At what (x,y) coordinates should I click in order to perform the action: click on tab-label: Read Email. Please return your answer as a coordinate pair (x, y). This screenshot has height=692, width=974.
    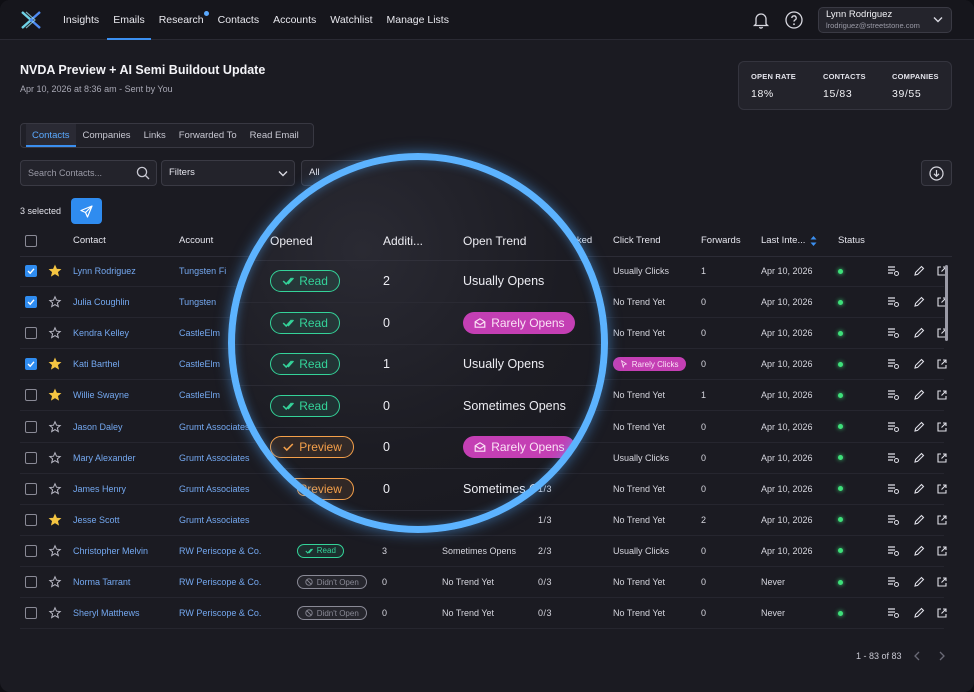
    Looking at the image, I should click on (274, 135).